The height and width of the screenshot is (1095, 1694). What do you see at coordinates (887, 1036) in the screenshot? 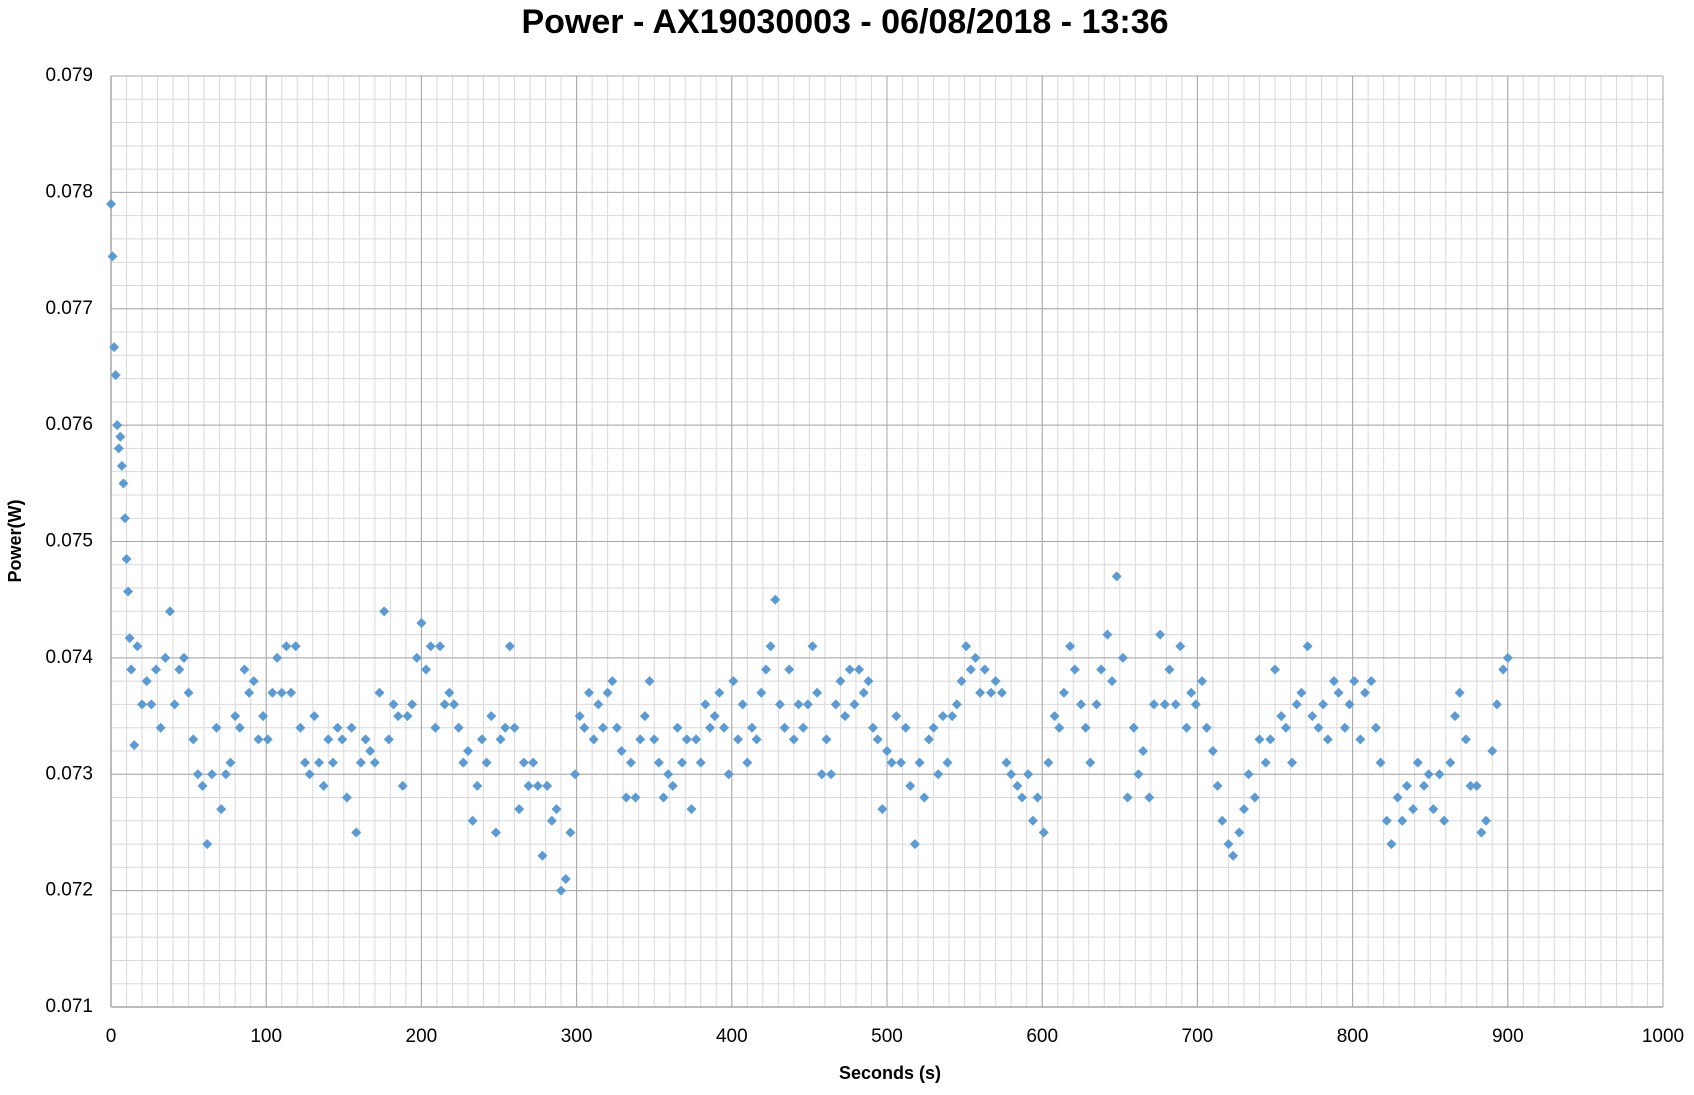
I see `x-tick-label: 500` at bounding box center [887, 1036].